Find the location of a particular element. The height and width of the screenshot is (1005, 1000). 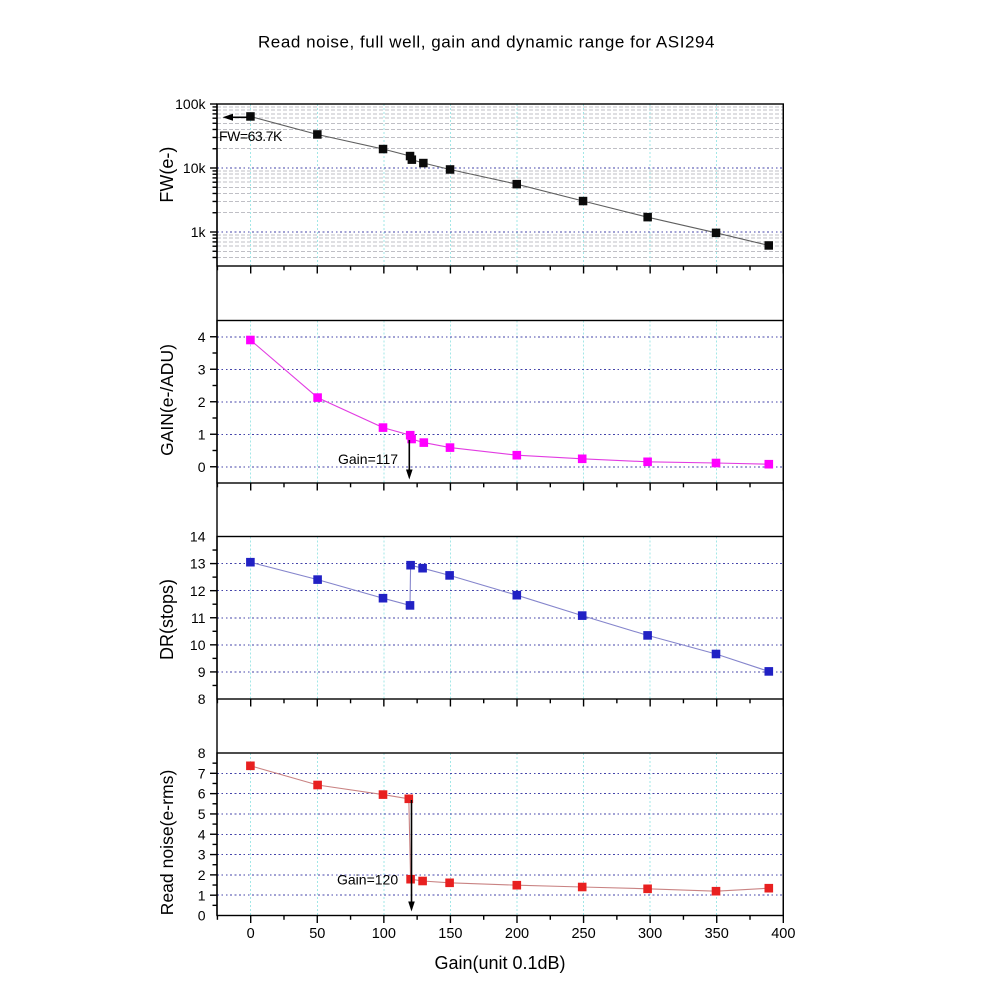

svg-text: 100 is located at coordinates (384, 934).